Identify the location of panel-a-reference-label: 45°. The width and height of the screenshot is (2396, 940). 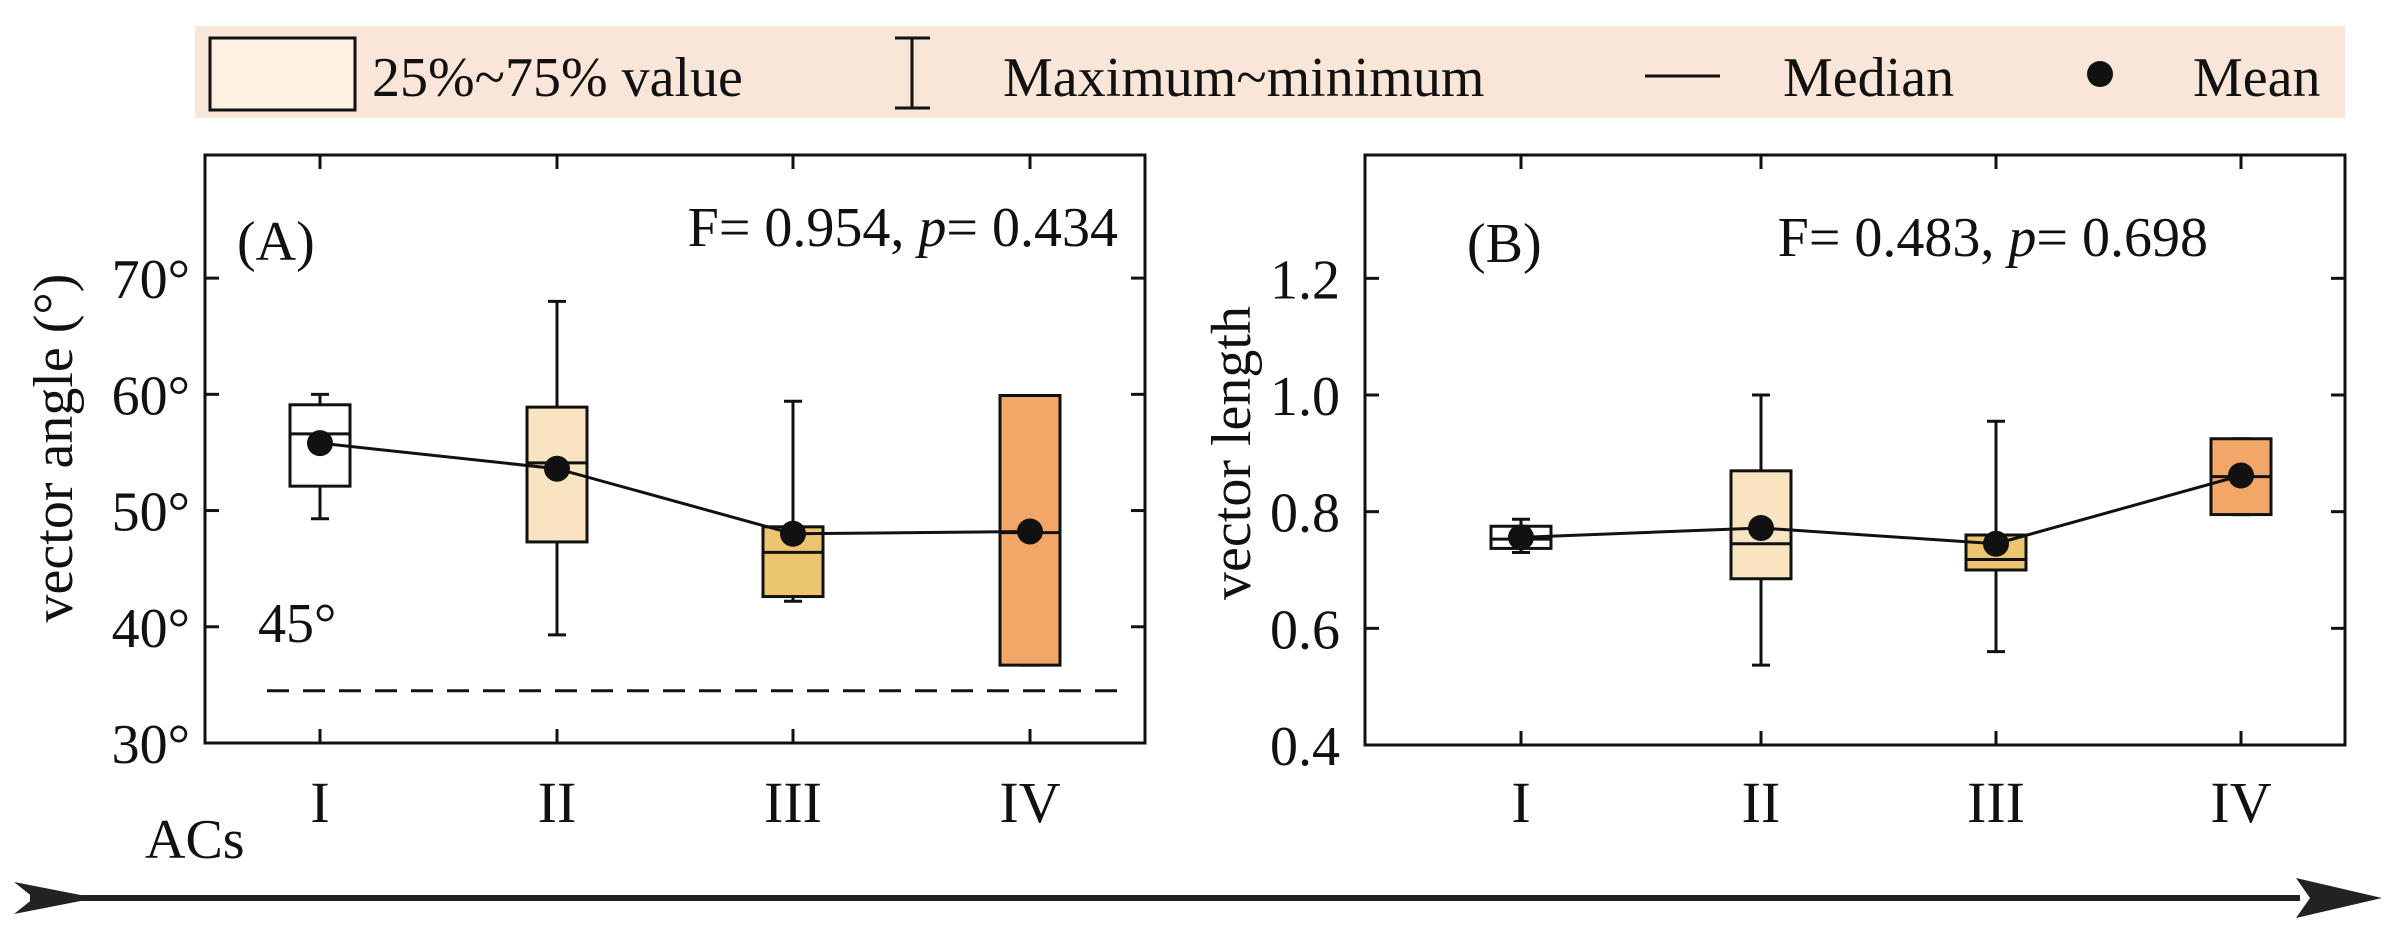
(297, 624).